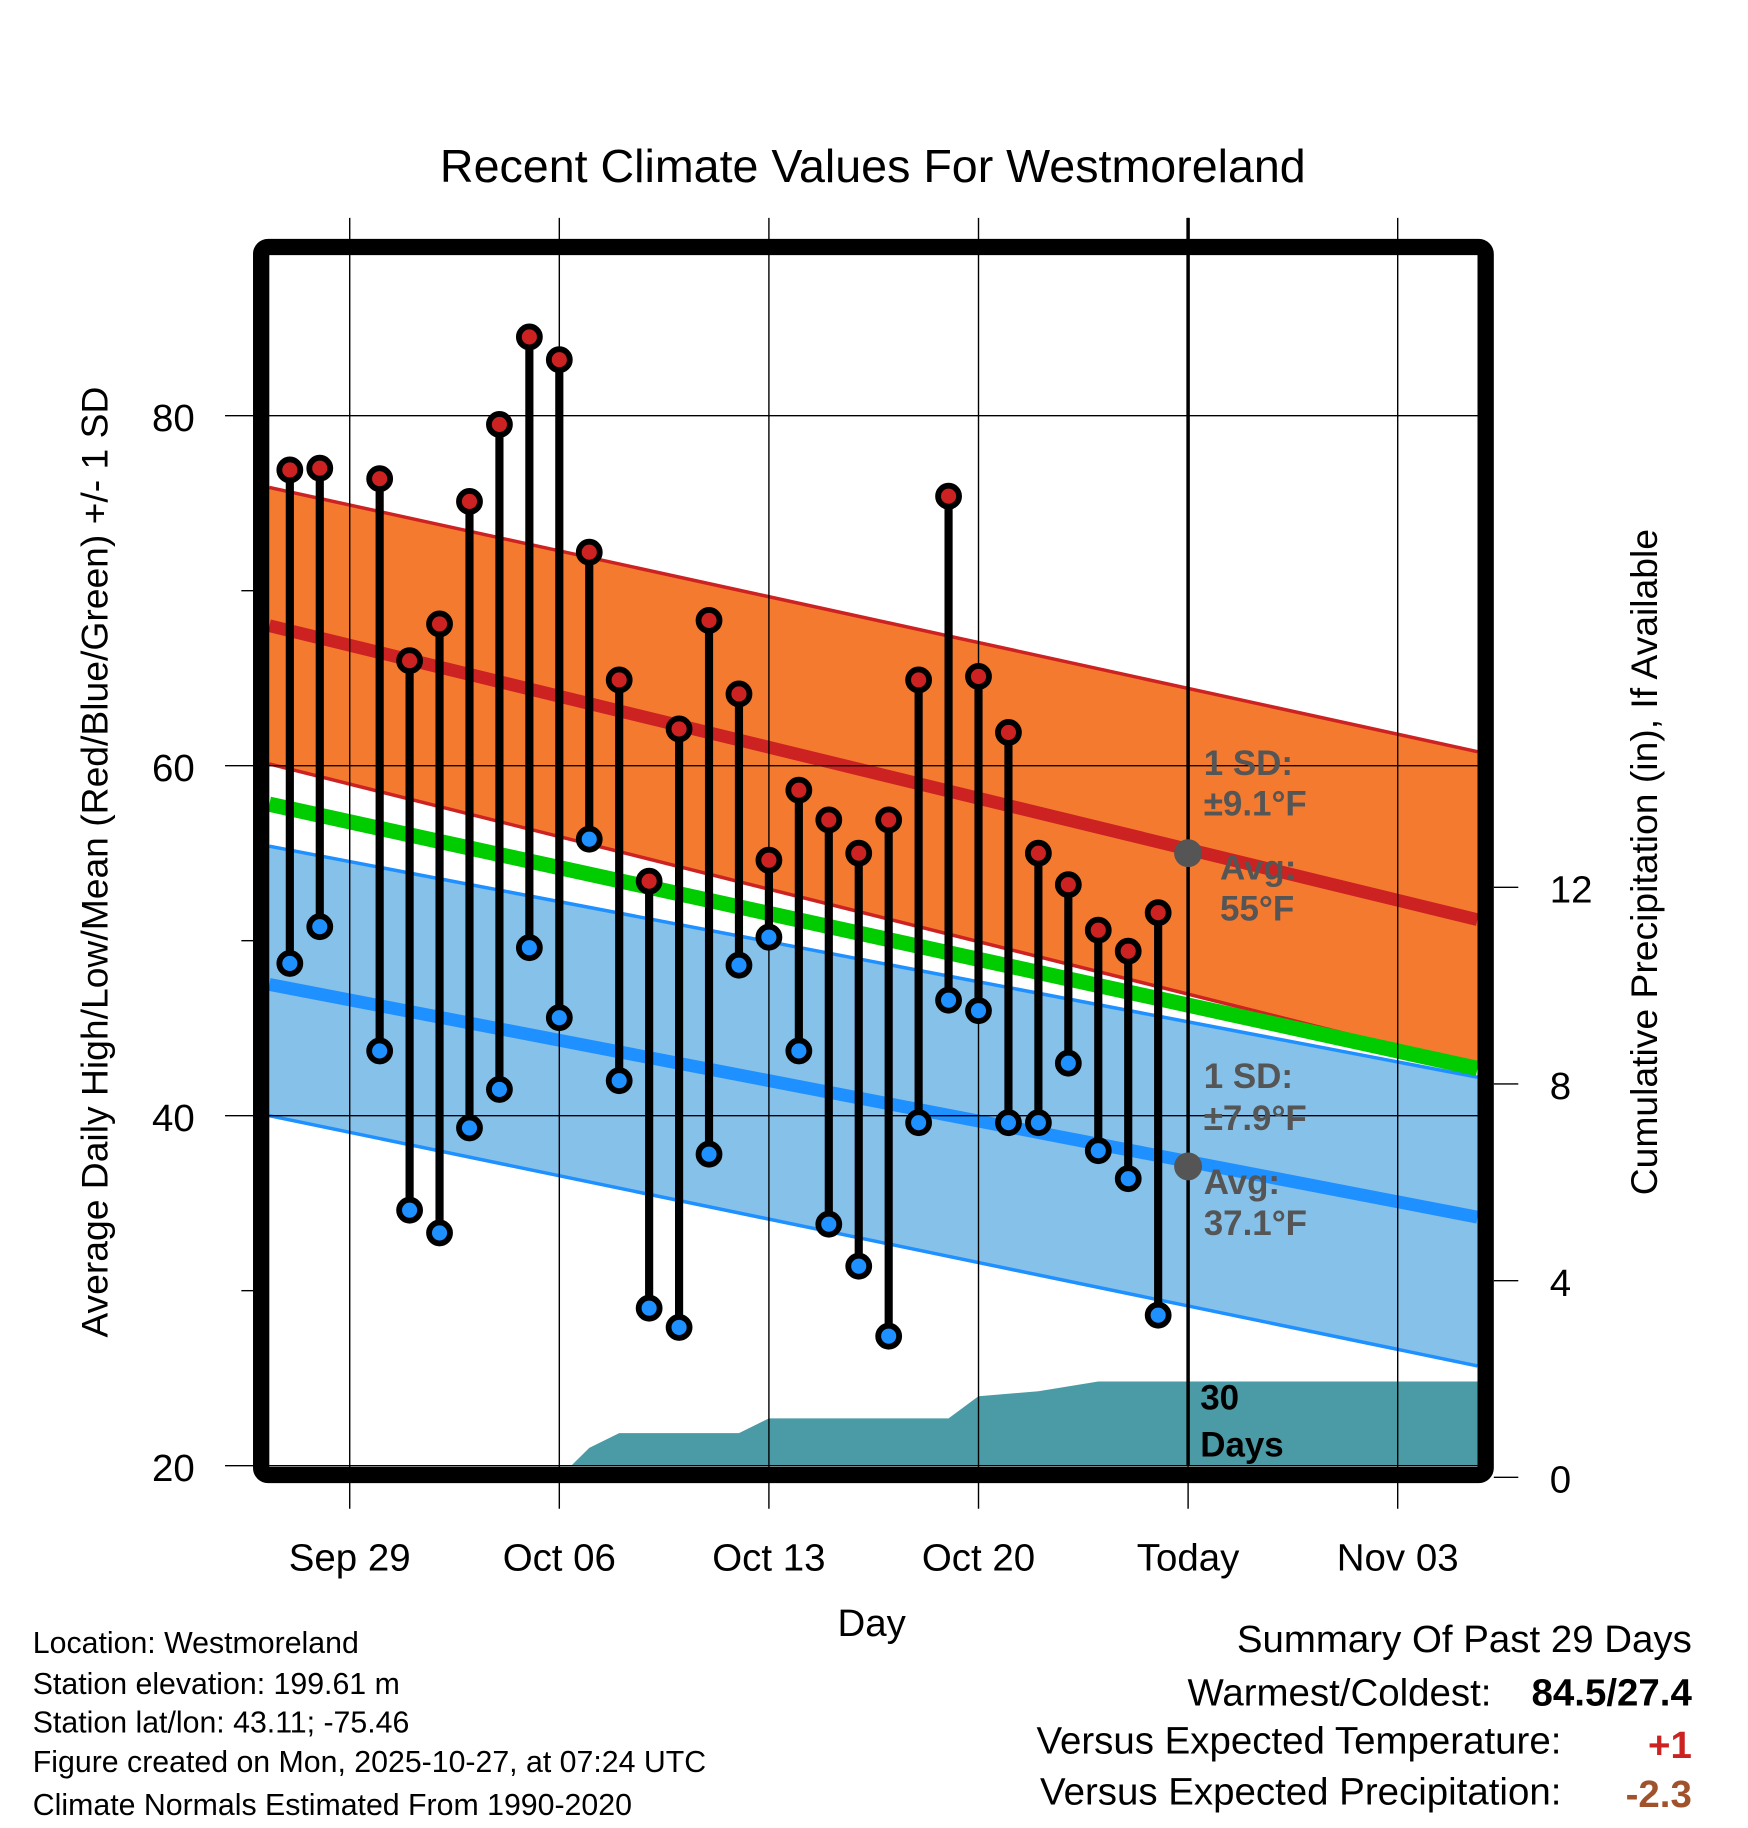 The width and height of the screenshot is (1748, 1828). Describe the element at coordinates (873, 166) in the screenshot. I see `chart-title: Recent Climate Values For Westmoreland` at that location.